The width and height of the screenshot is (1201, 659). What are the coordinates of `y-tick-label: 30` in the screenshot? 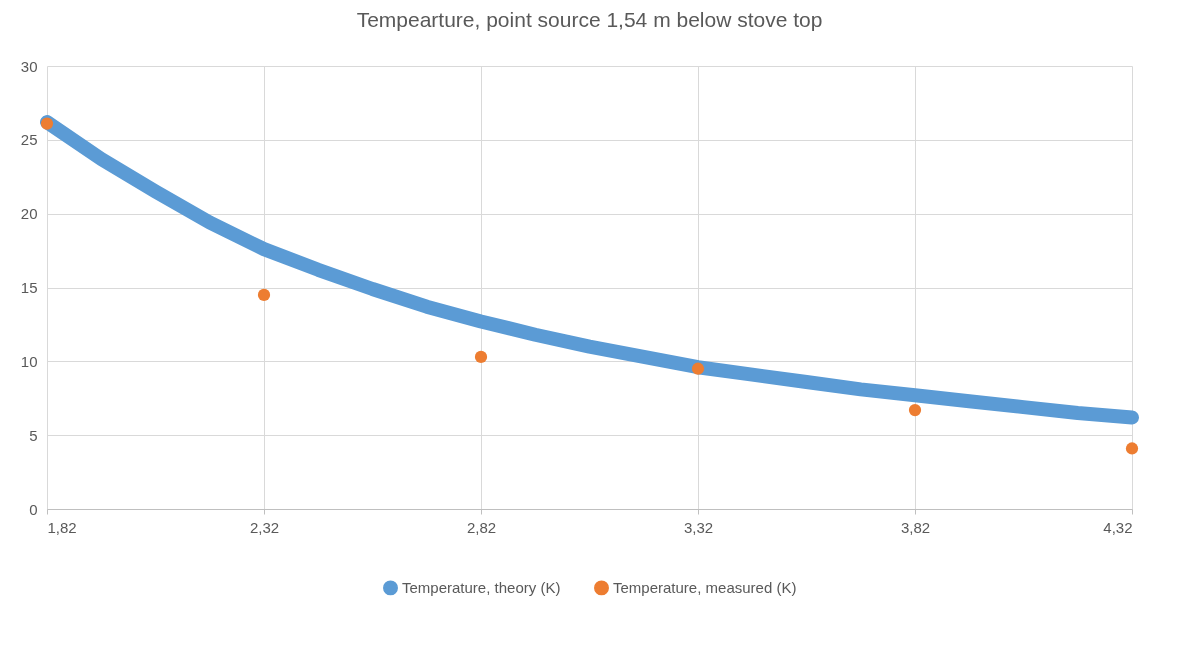 It's located at (29, 66).